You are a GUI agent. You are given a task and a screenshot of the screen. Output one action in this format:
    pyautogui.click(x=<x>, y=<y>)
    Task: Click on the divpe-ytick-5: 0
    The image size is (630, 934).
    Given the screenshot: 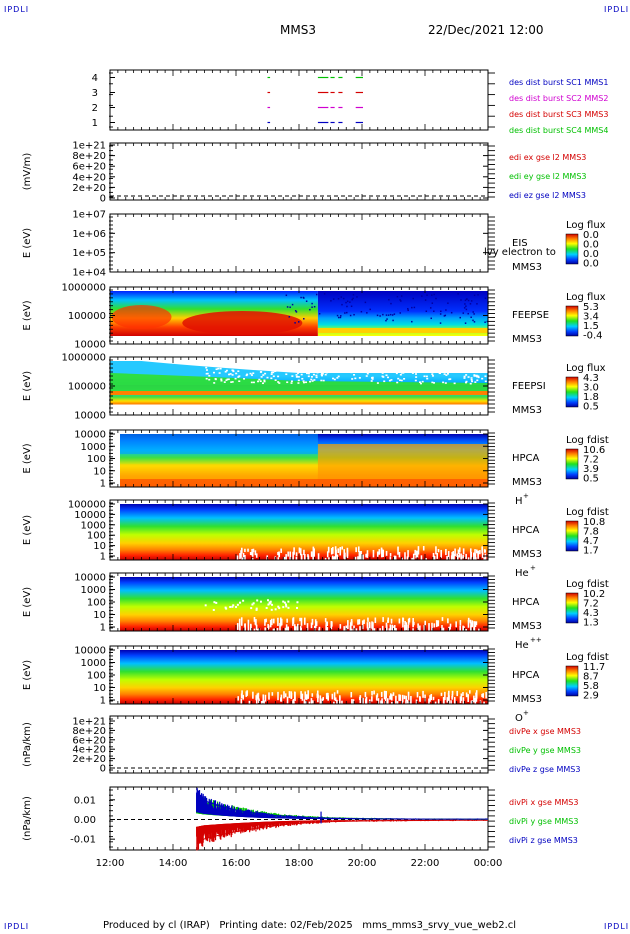 What is the action you would take?
    pyautogui.click(x=103, y=769)
    